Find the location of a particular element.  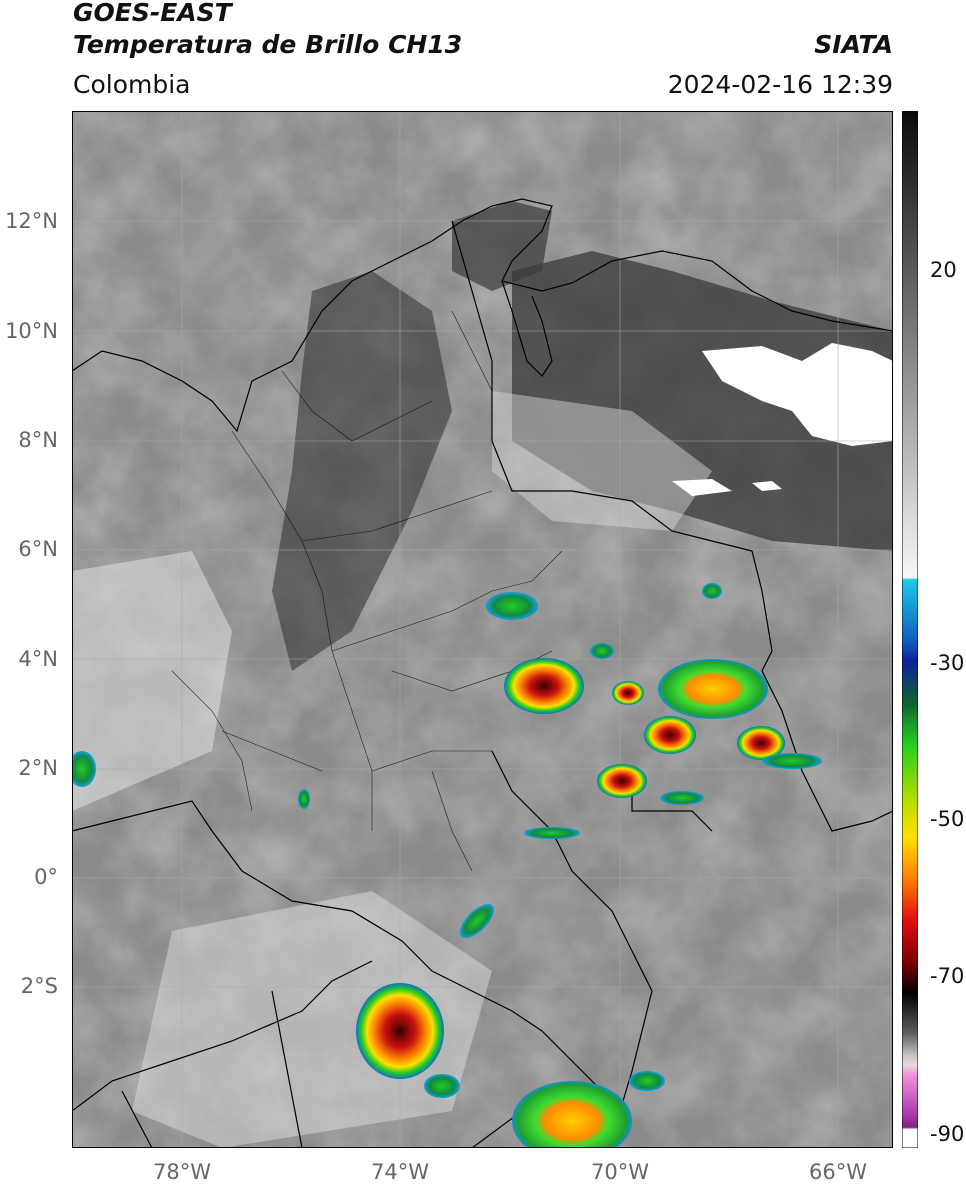

colorbar-label-minus90: -90 is located at coordinates (947, 1134).